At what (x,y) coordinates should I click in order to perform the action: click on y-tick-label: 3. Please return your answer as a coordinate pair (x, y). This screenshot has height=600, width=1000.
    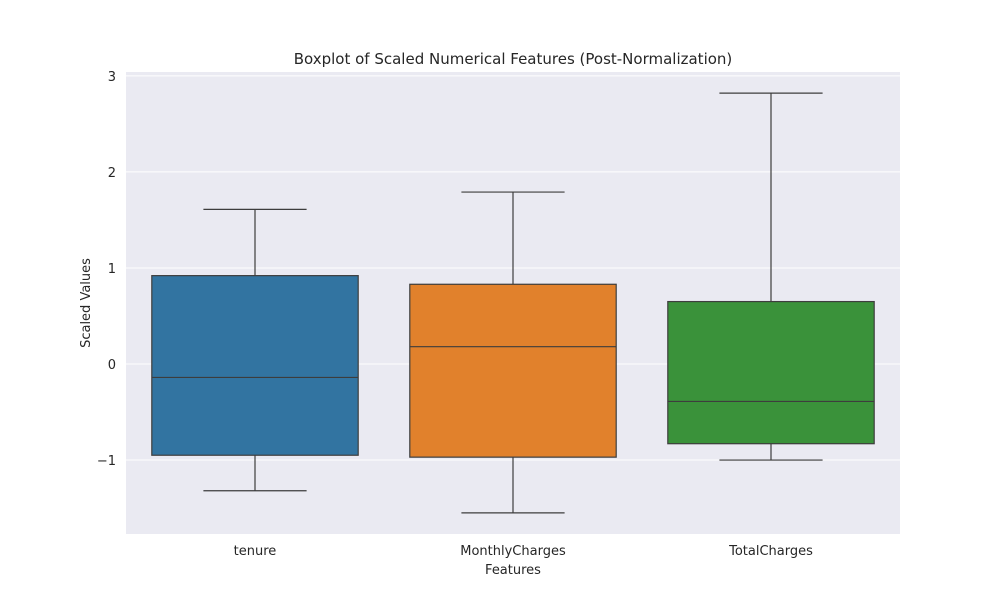
    Looking at the image, I should click on (112, 77).